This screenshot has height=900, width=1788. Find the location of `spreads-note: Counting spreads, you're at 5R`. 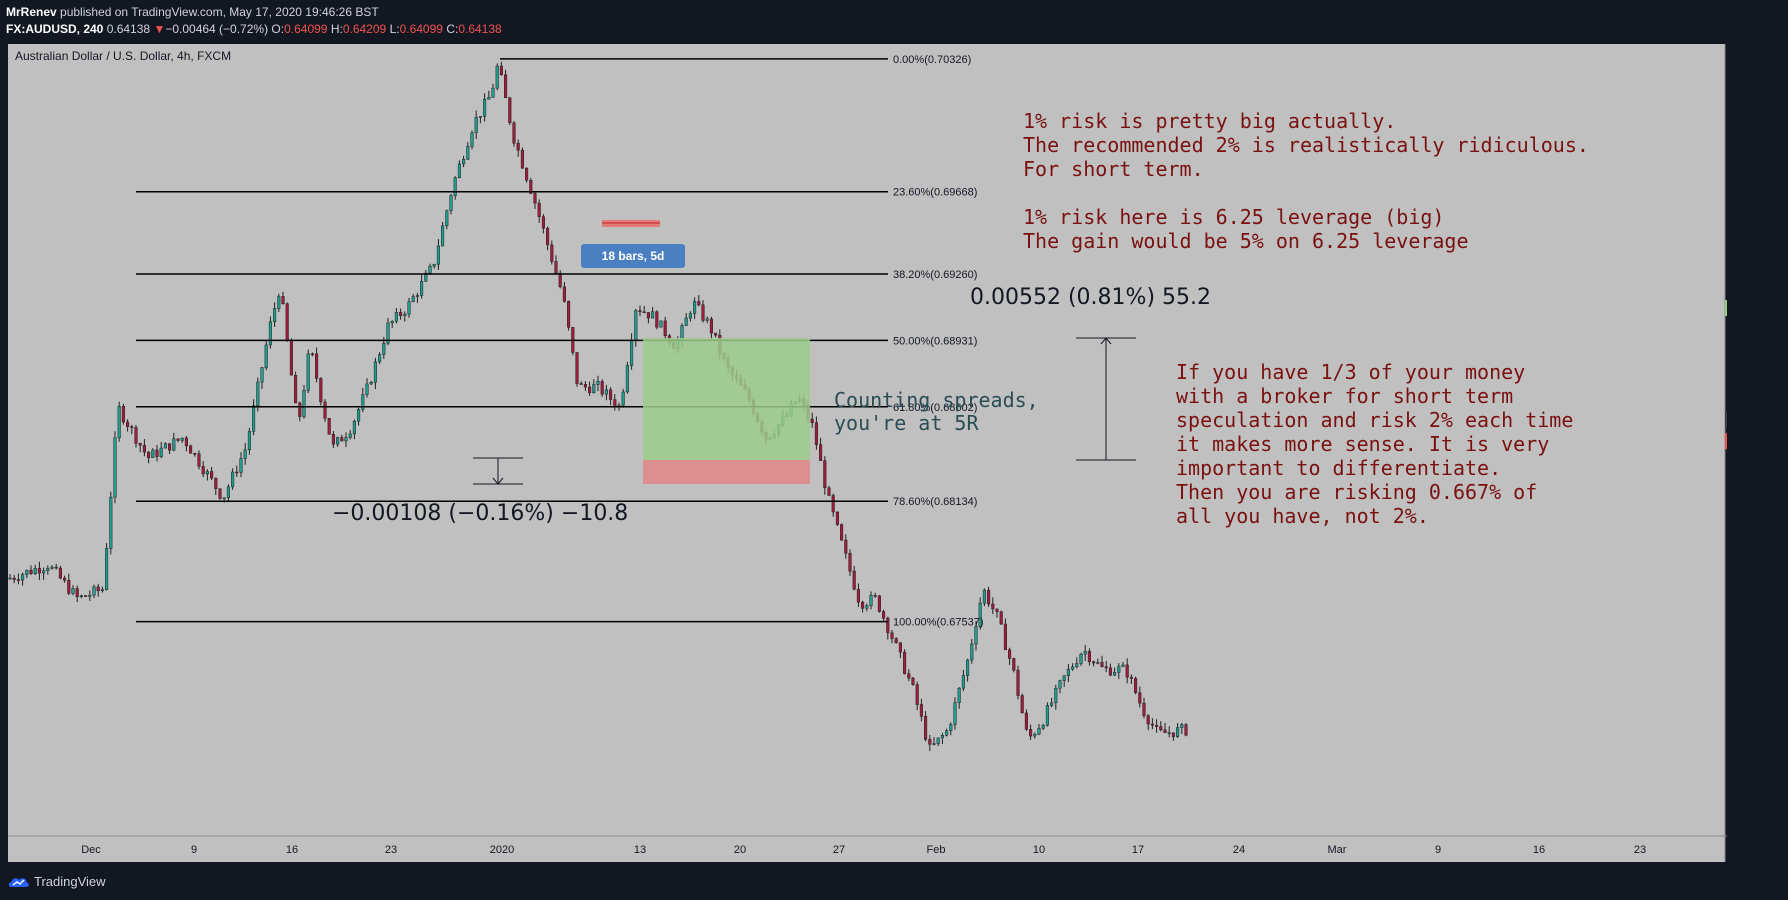

spreads-note: Counting spreads, you're at 5R is located at coordinates (936, 411).